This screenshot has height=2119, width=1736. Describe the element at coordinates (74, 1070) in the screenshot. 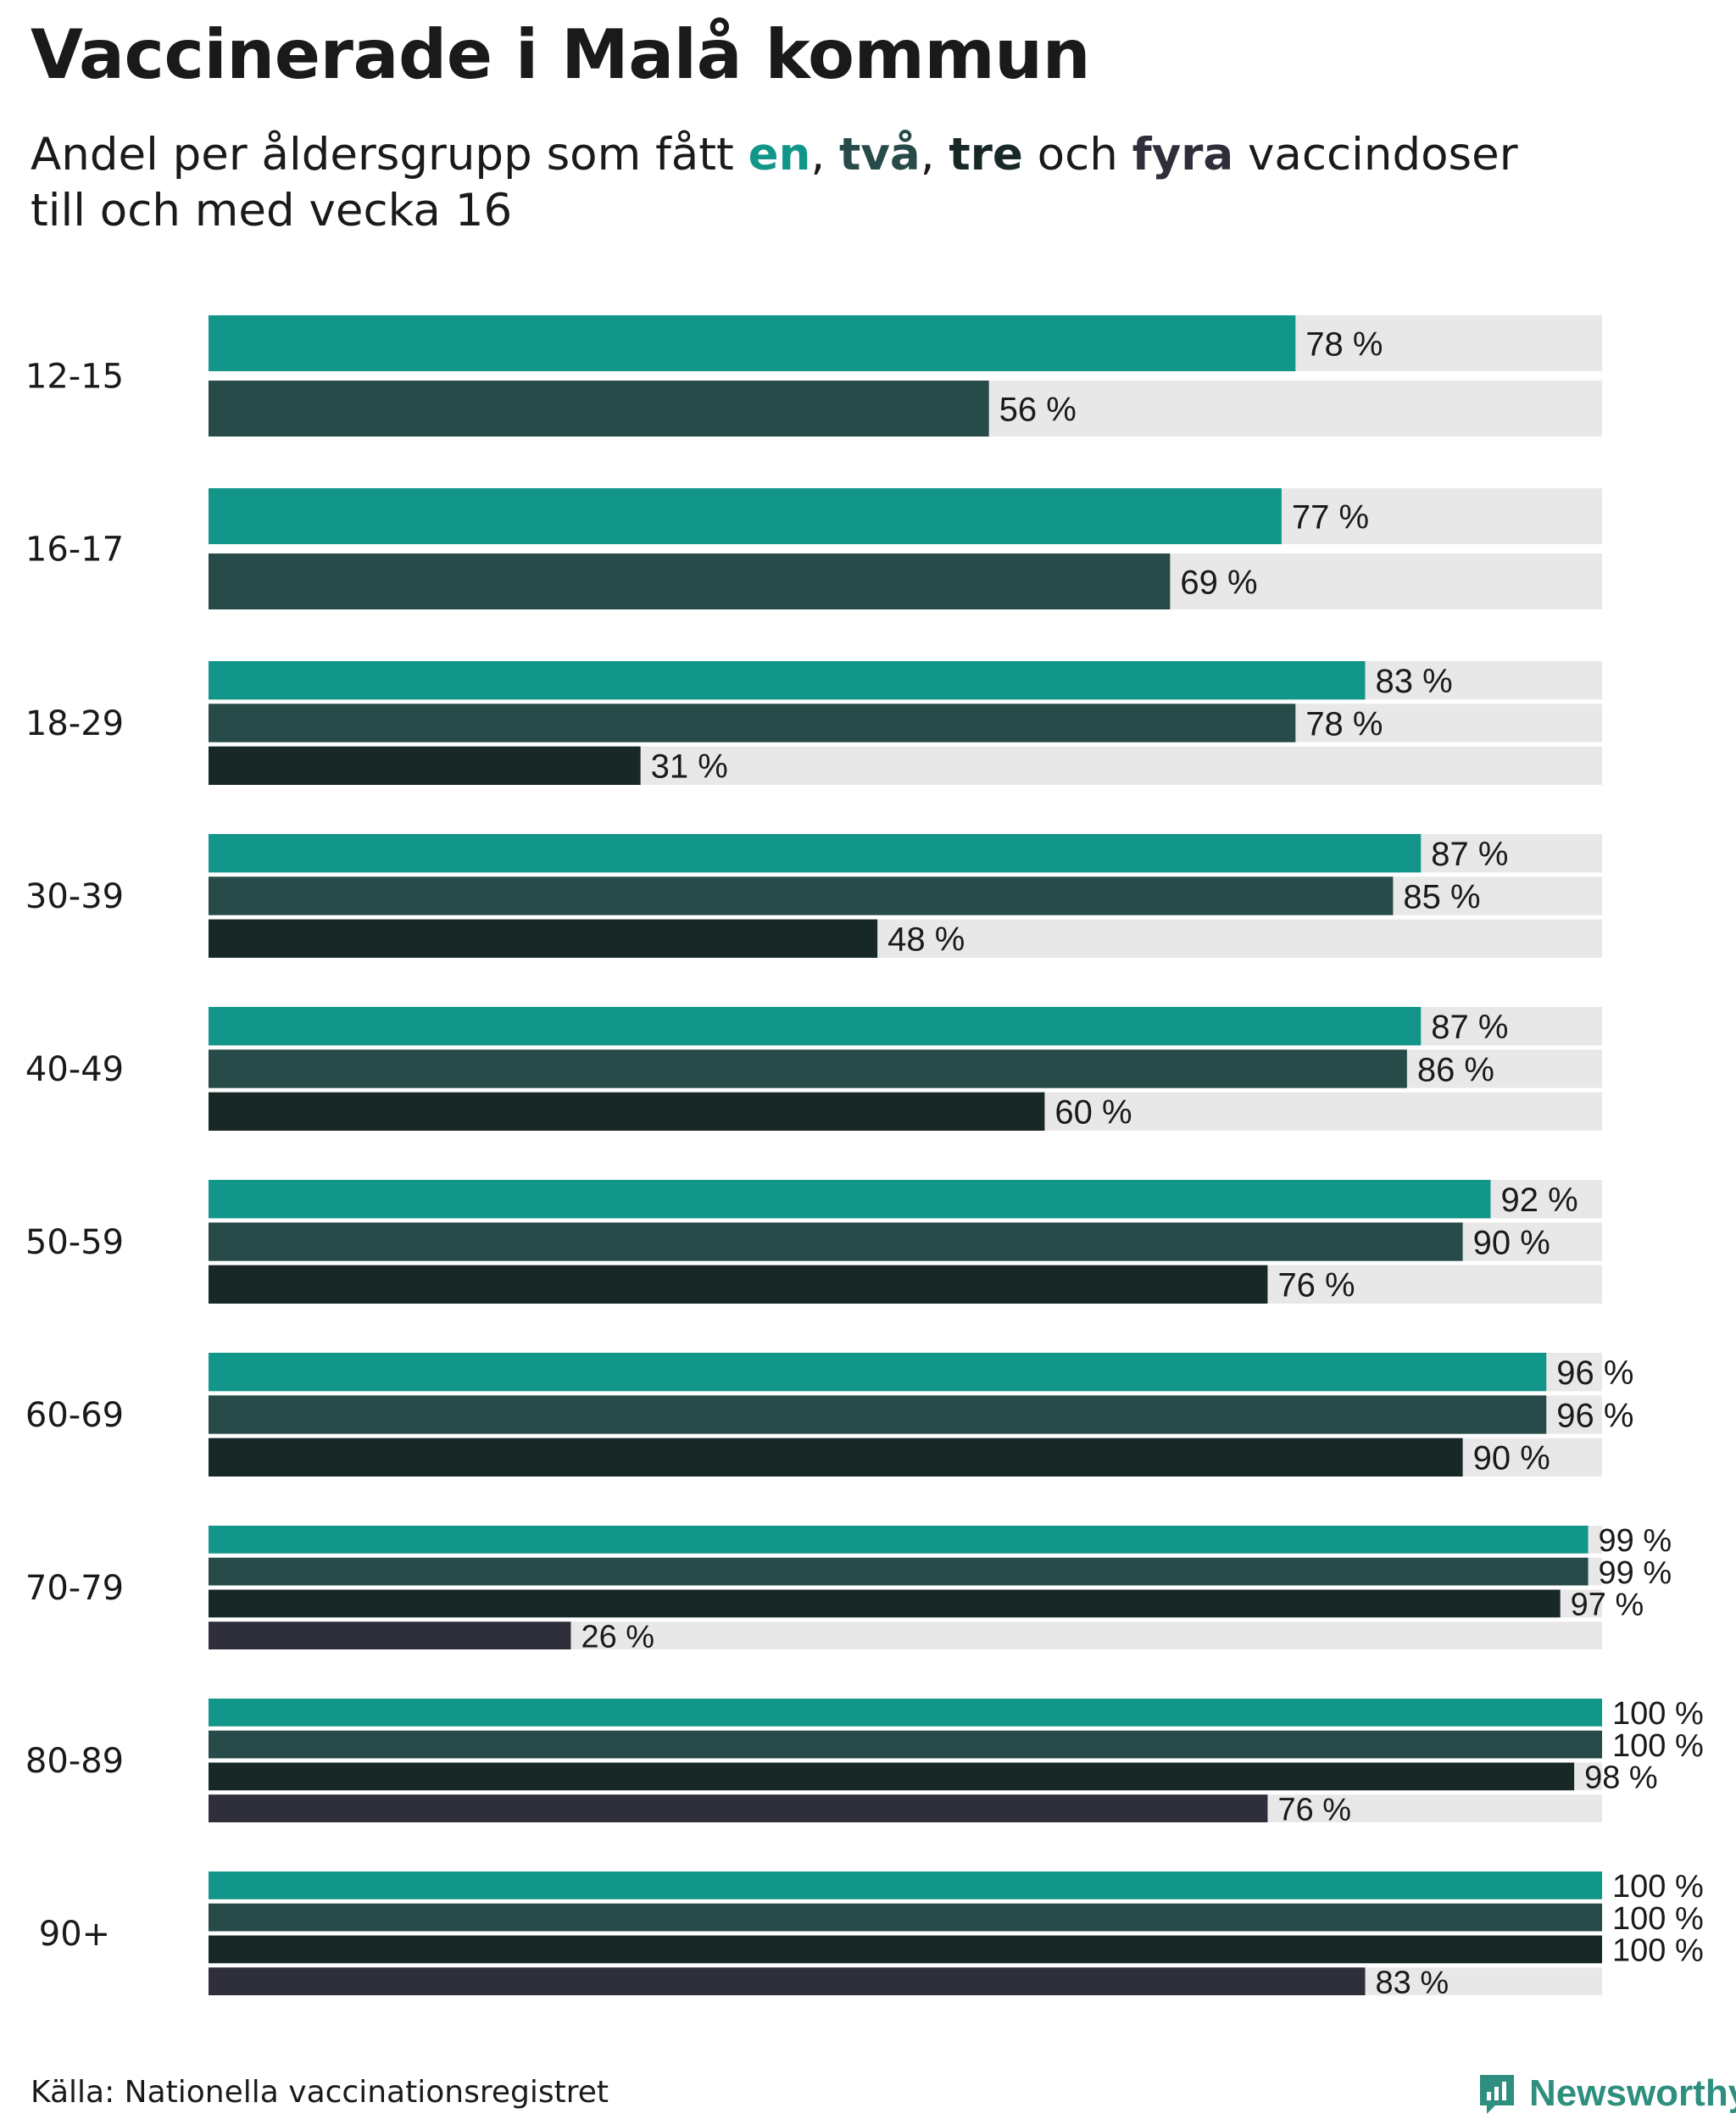

I see `category-label: 40-49` at that location.